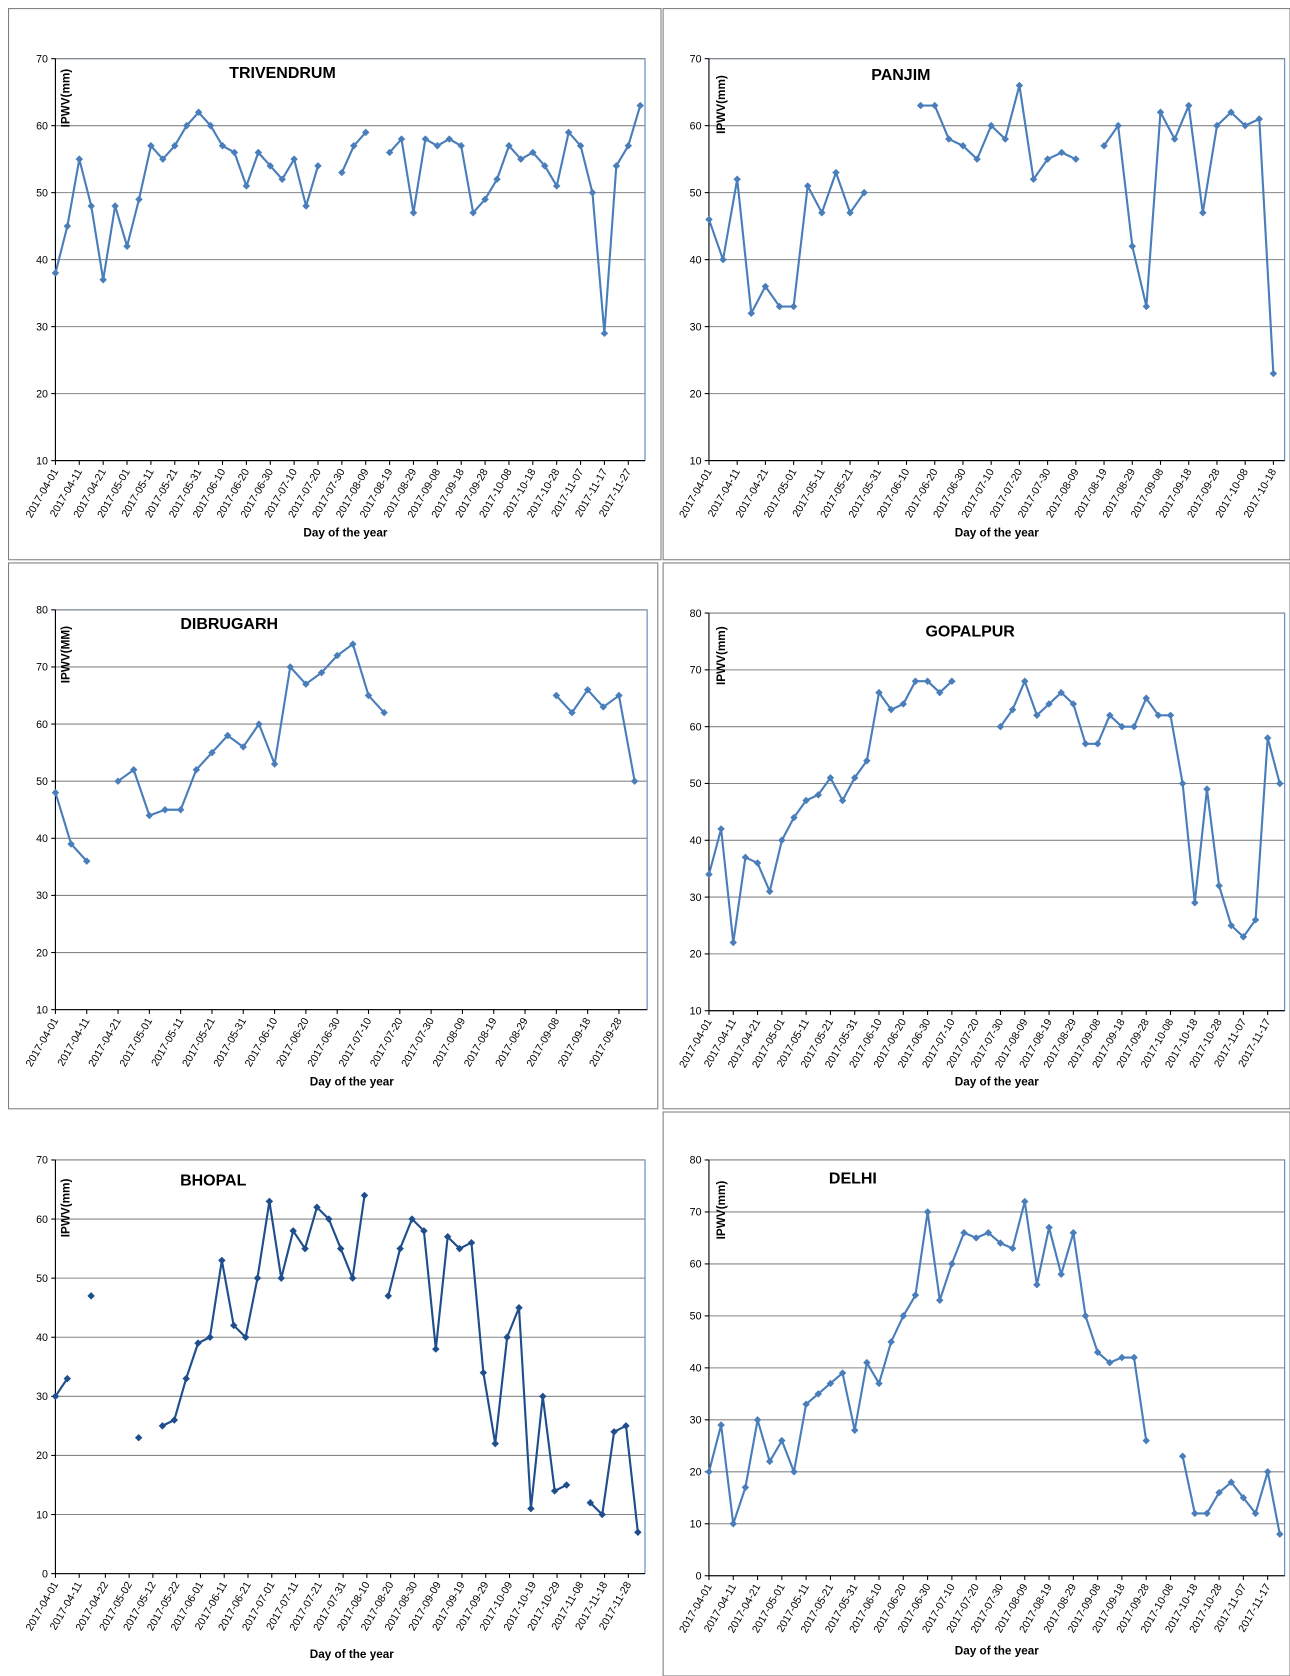 Image resolution: width=1290 pixels, height=1676 pixels. What do you see at coordinates (900, 75) in the screenshot?
I see `chart-title: PANJIM` at bounding box center [900, 75].